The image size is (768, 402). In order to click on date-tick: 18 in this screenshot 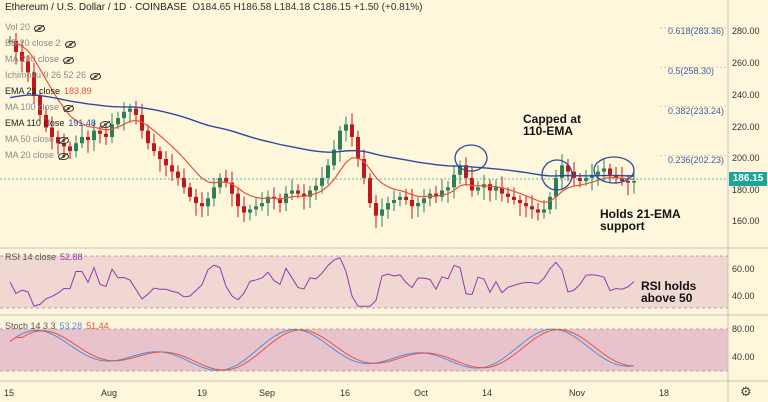, I will do `click(664, 393)`.